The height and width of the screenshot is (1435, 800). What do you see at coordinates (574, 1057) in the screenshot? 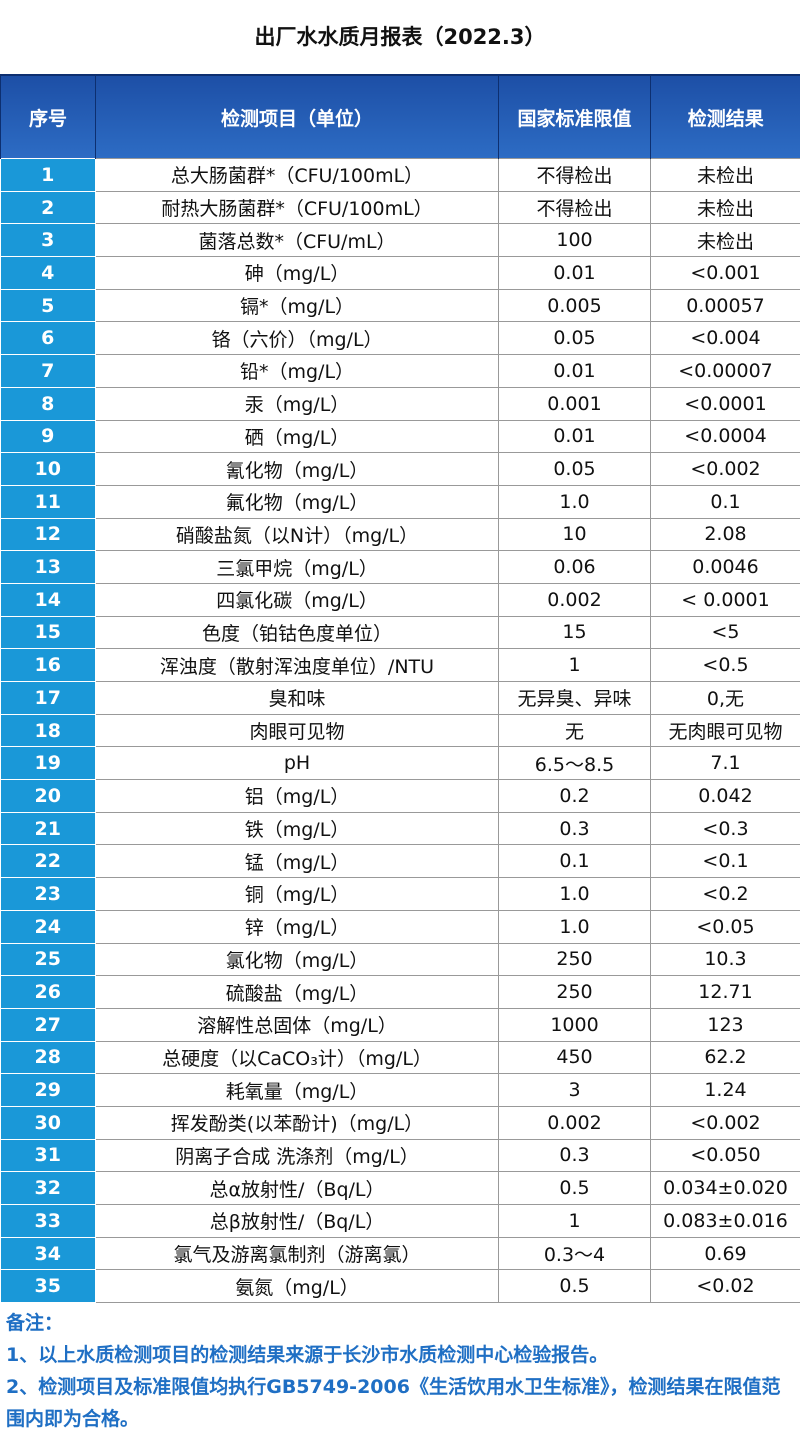
I see `cell: 450` at bounding box center [574, 1057].